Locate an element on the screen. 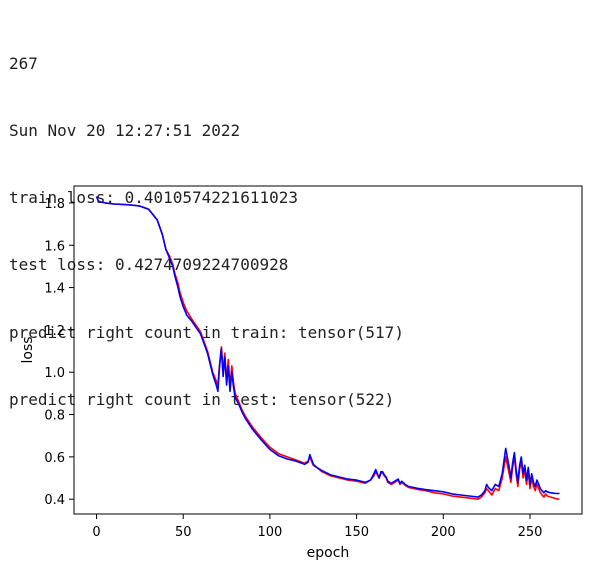 Image resolution: width=602 pixels, height=565 pixels. y-tick-label: 1.0 is located at coordinates (54, 373).